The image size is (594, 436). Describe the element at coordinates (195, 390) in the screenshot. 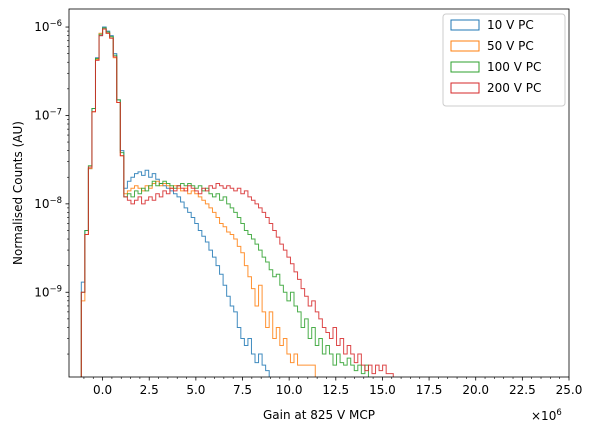

I see `x-tick-label: 5.0` at that location.